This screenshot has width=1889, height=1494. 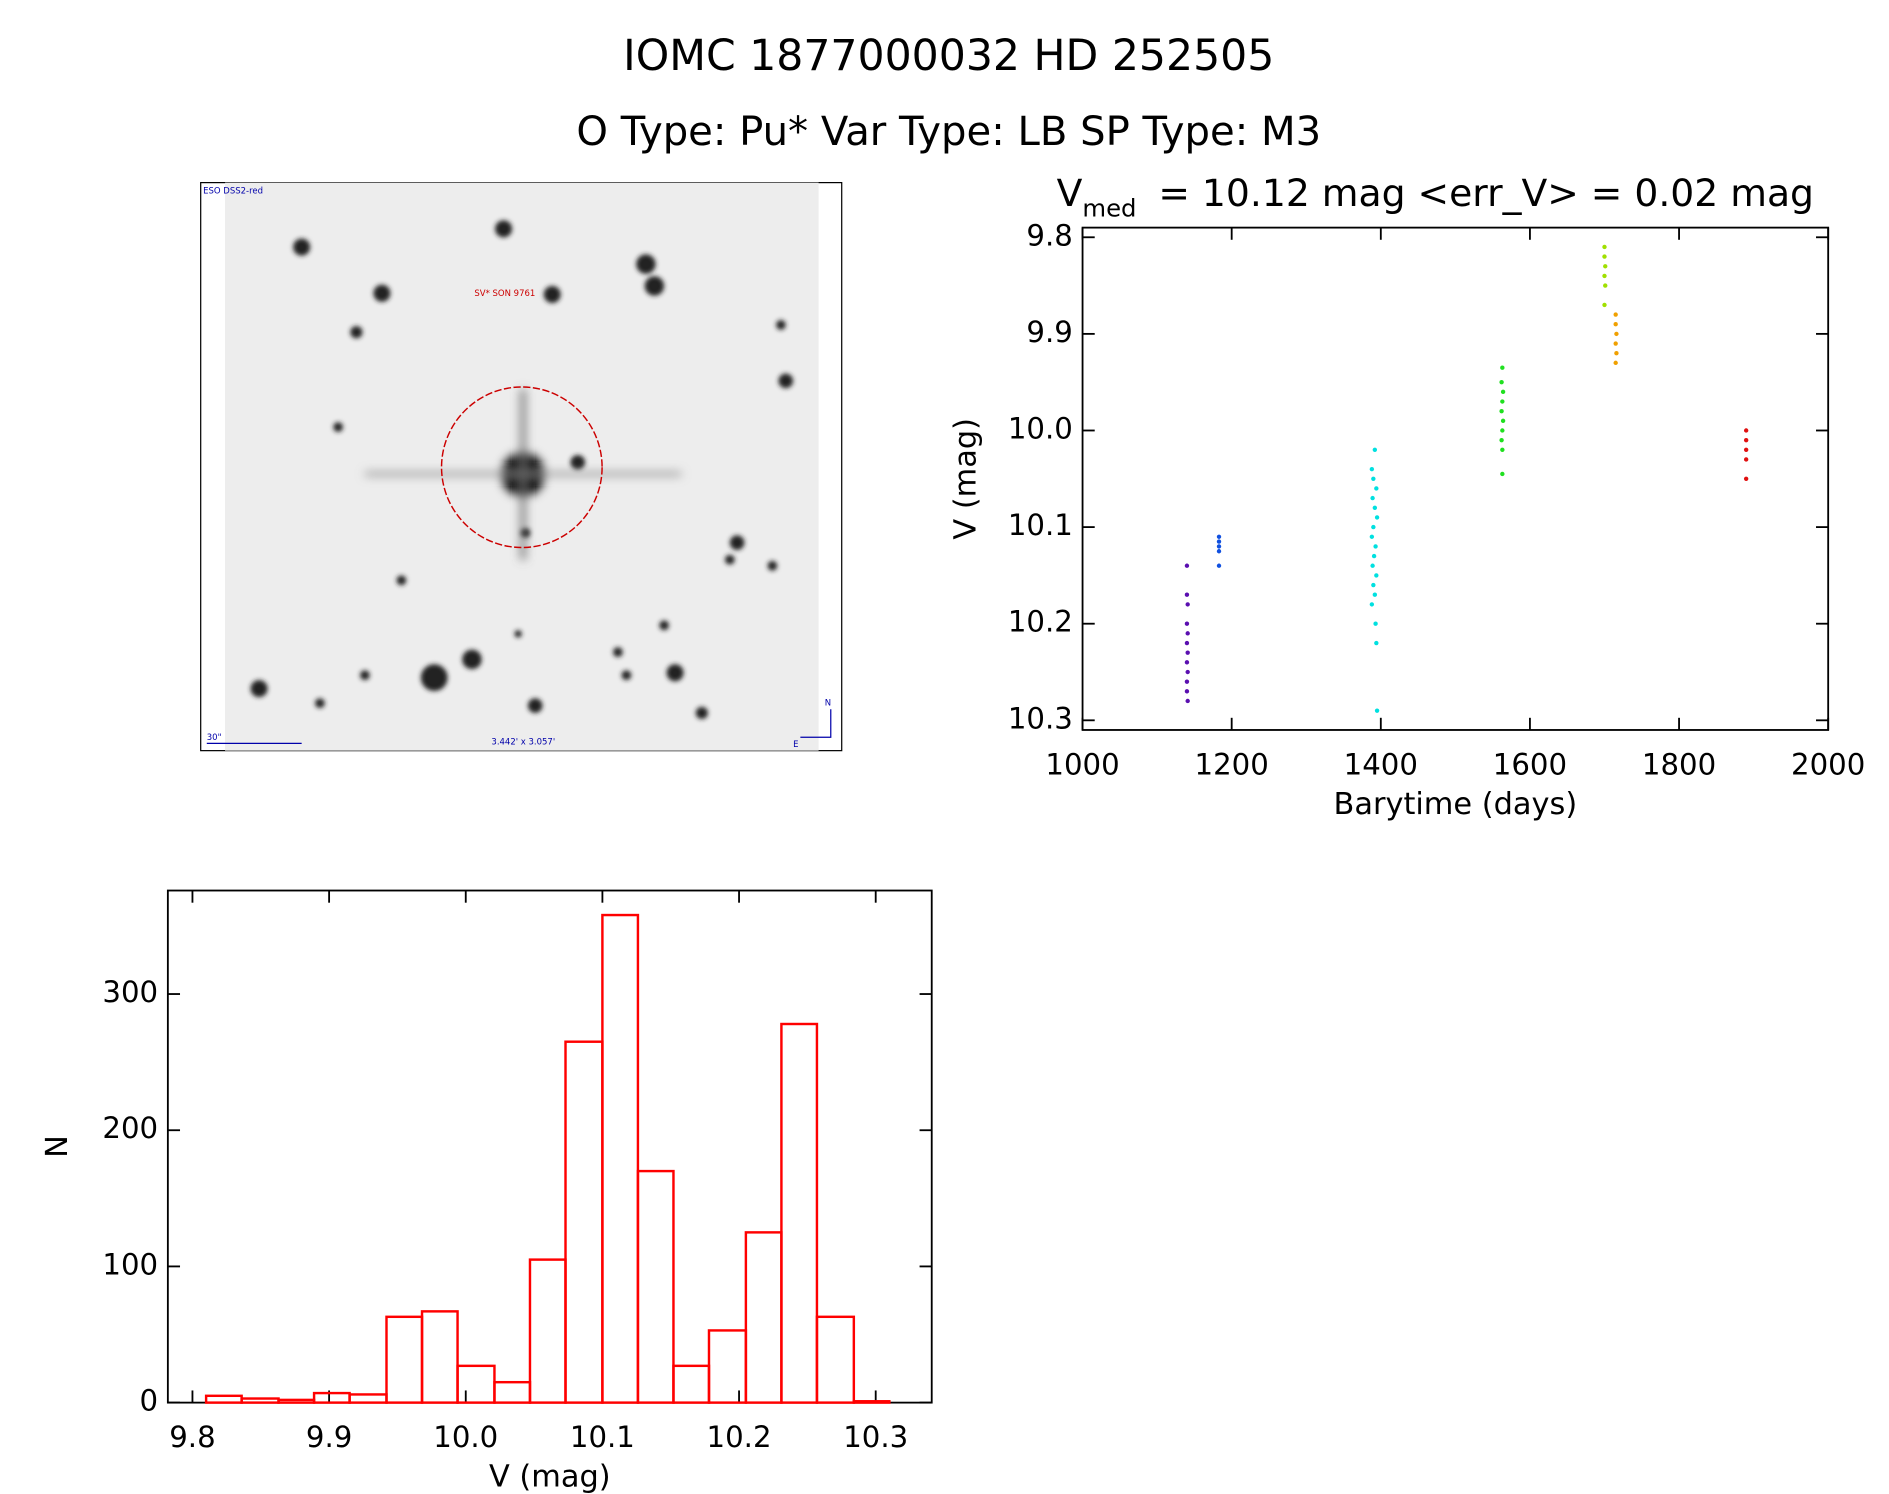 I want to click on x-tick-label: 1800, so click(x=1679, y=764).